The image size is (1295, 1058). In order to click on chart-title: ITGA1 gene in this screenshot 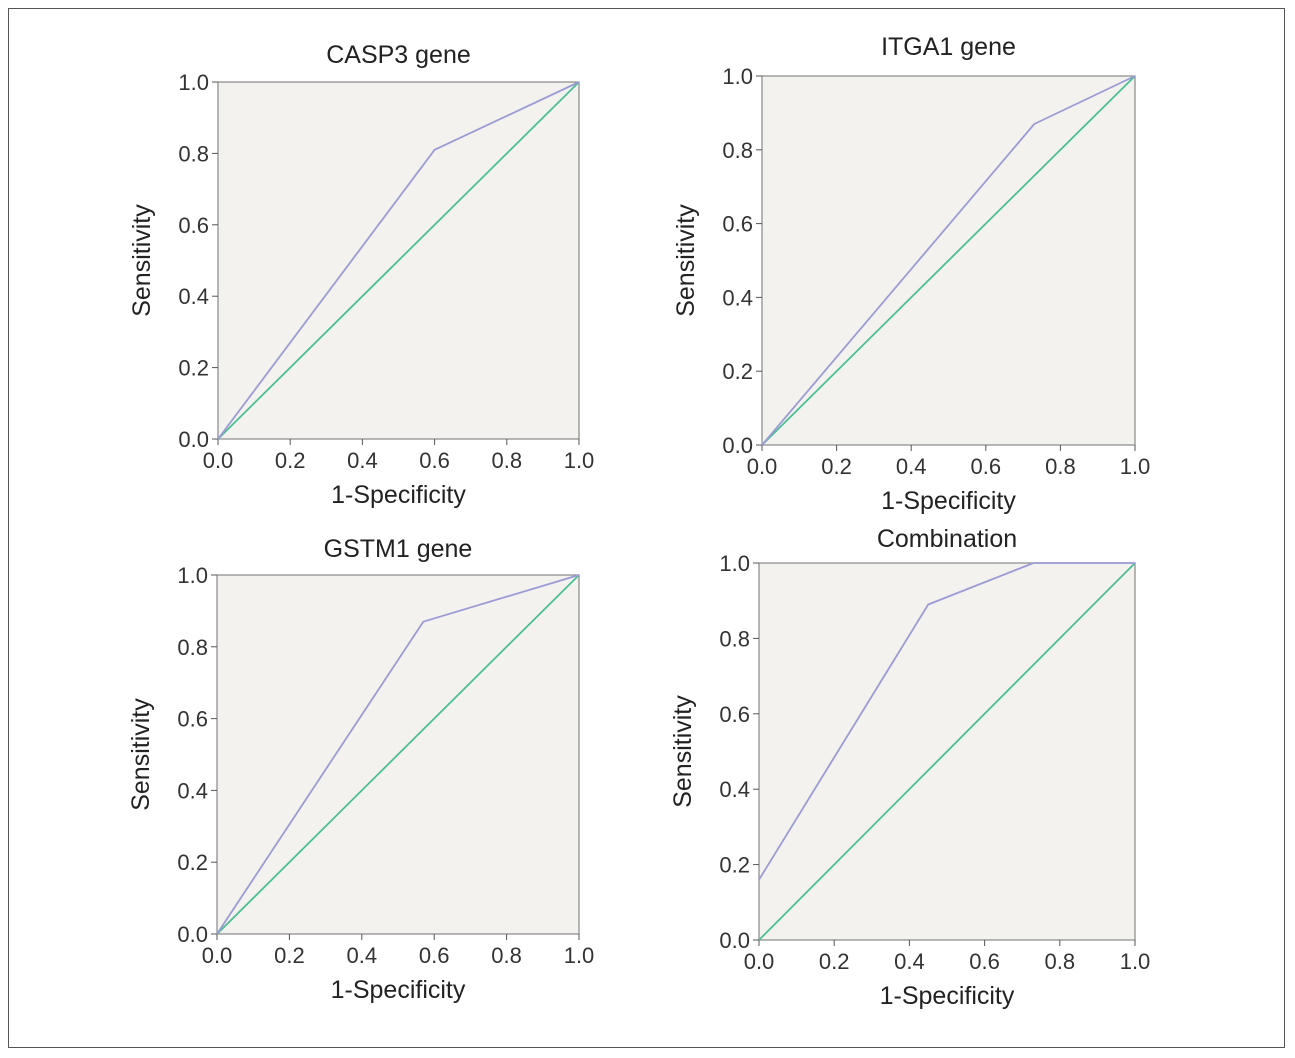, I will do `click(948, 47)`.